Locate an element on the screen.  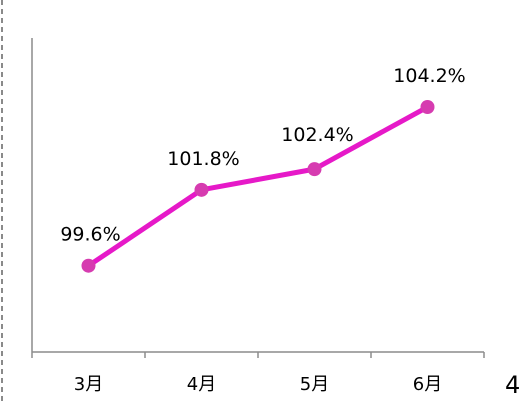
data-label: 99.6% is located at coordinates (90, 235).